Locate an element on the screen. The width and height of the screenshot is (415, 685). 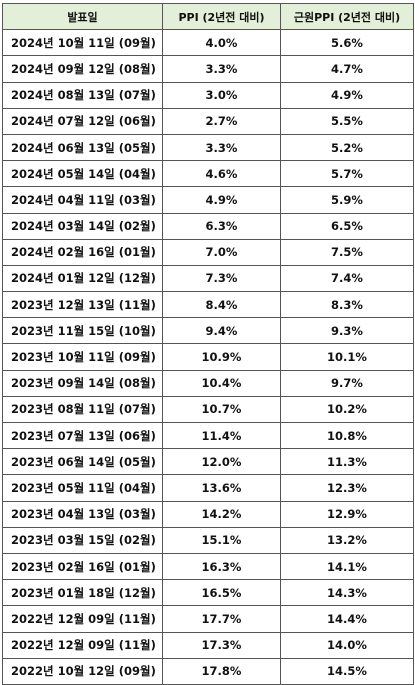
table-row: 2024년 01월 12일 (12월) 7.3% 7.4% is located at coordinates (208, 278).